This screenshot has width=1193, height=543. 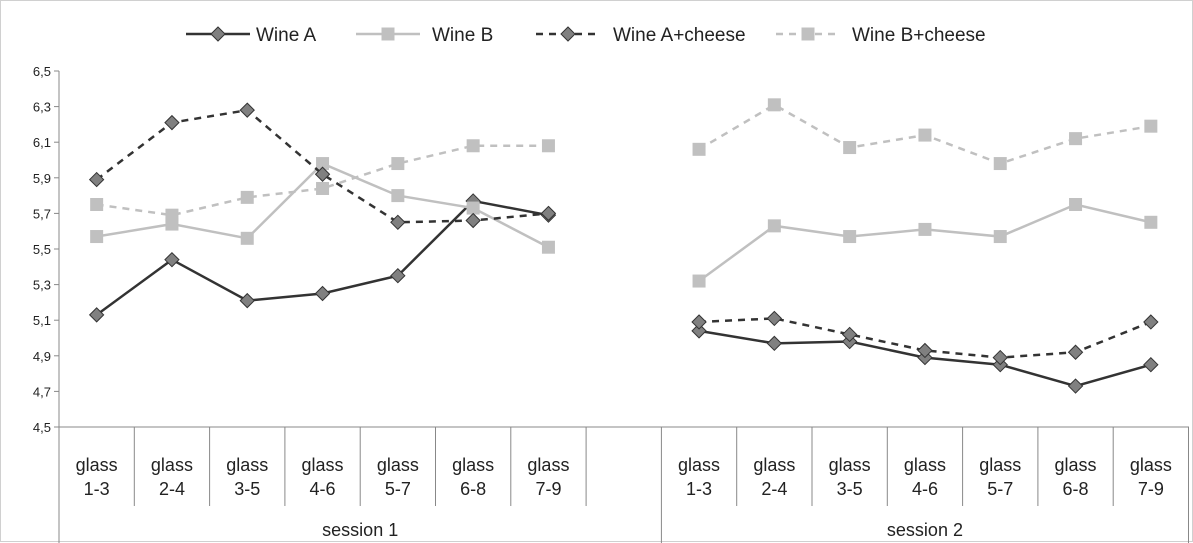 What do you see at coordinates (679, 35) in the screenshot?
I see `legend-label: Wine A+cheese` at bounding box center [679, 35].